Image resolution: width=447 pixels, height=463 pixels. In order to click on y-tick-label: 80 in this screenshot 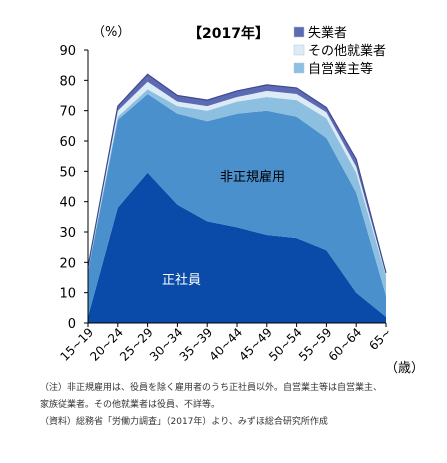, I will do `click(67, 81)`.